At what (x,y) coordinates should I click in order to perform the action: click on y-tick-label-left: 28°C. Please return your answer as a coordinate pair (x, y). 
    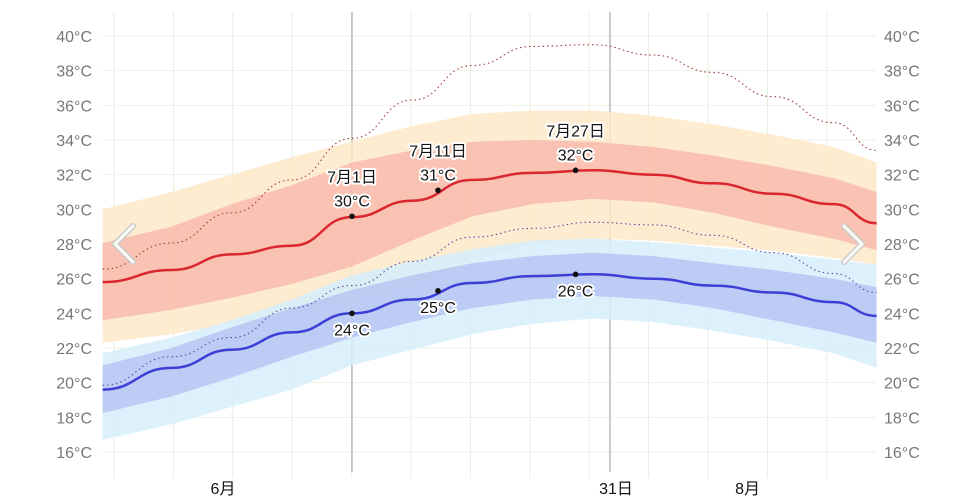
    Looking at the image, I should click on (74, 245).